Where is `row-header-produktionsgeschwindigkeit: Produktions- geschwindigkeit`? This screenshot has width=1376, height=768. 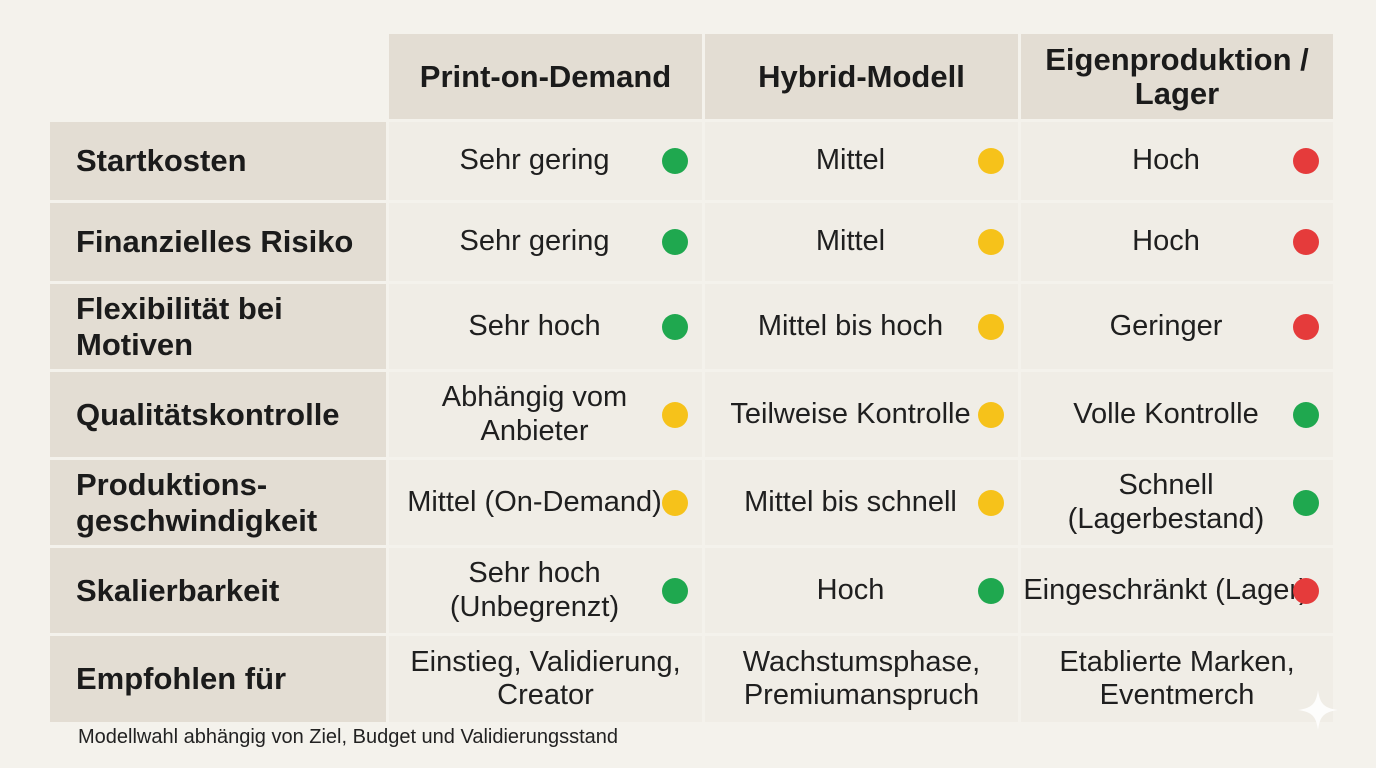
row-header-produktionsgeschwindigkeit: Produktions- geschwindigkeit is located at coordinates (218, 502).